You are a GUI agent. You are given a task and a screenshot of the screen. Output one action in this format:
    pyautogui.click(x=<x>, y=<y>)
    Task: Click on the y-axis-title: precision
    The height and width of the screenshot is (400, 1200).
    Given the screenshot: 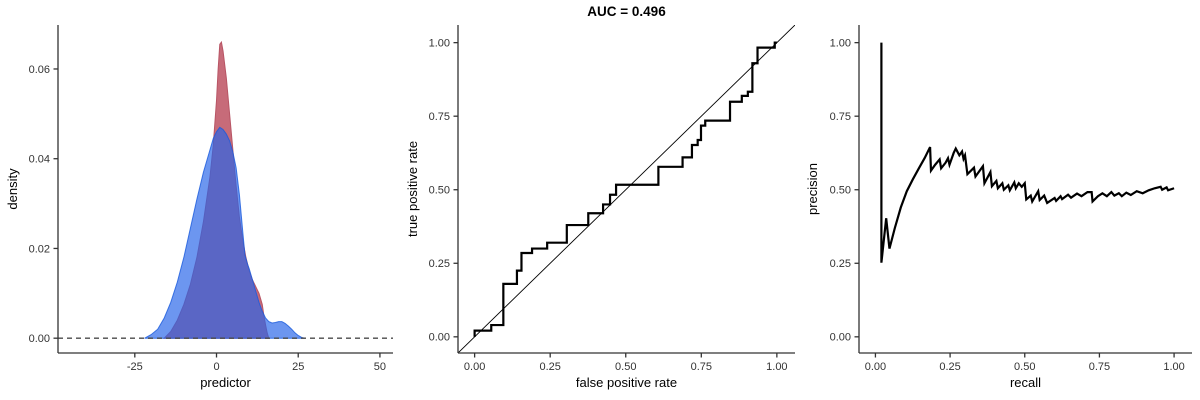 What is the action you would take?
    pyautogui.click(x=812, y=189)
    